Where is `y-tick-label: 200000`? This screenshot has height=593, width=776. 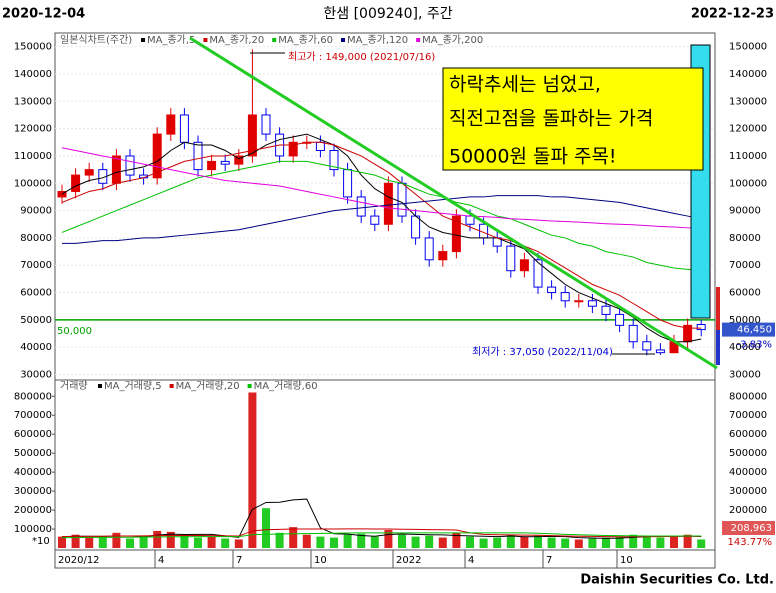 y-tick-label: 200000 is located at coordinates (33, 510).